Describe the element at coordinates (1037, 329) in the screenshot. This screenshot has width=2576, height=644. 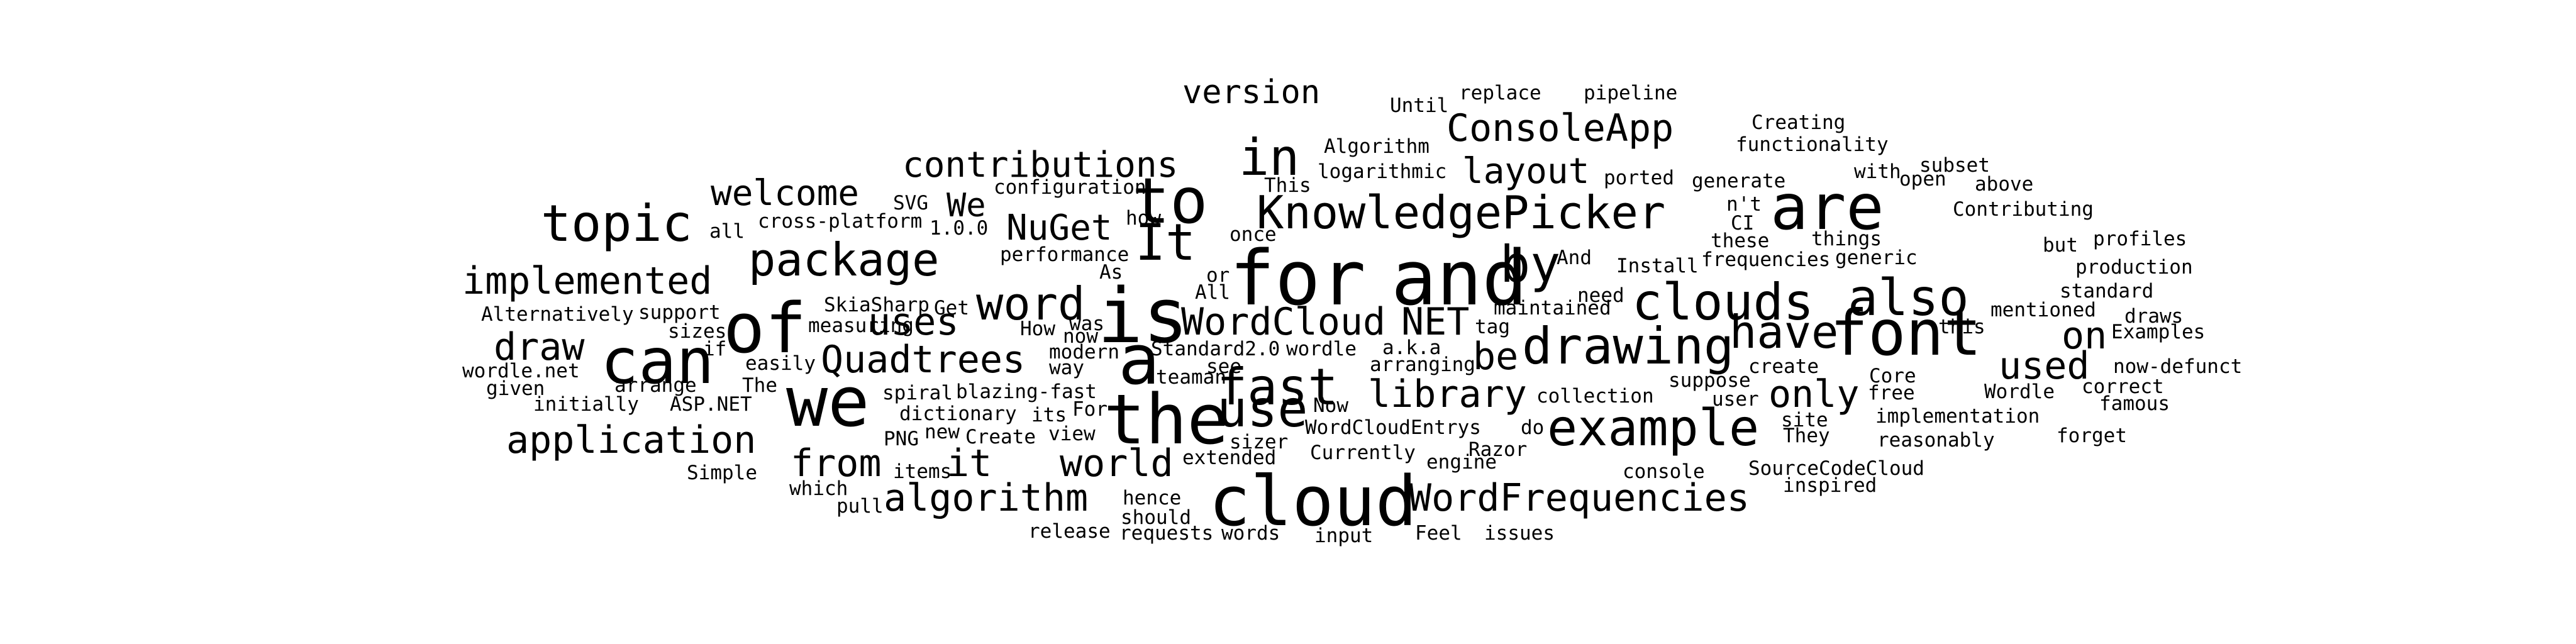
I see `cloud-word: How` at that location.